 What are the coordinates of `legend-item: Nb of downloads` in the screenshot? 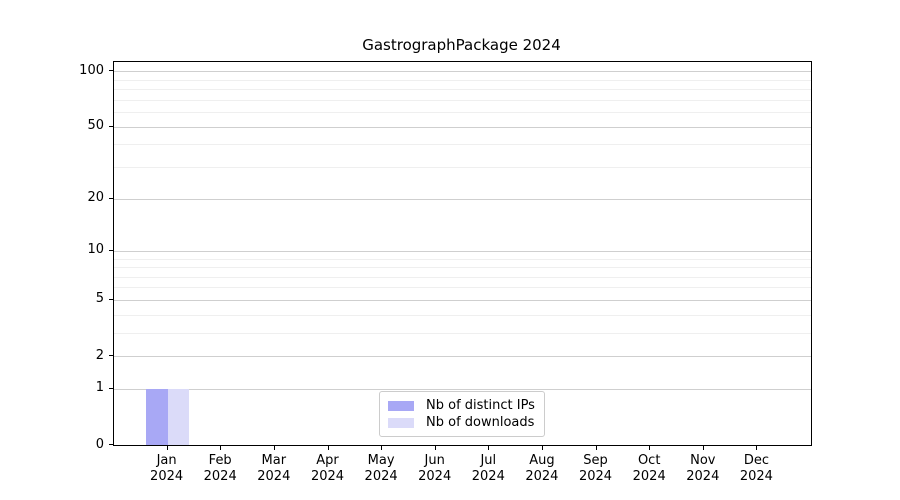 It's located at (461, 422).